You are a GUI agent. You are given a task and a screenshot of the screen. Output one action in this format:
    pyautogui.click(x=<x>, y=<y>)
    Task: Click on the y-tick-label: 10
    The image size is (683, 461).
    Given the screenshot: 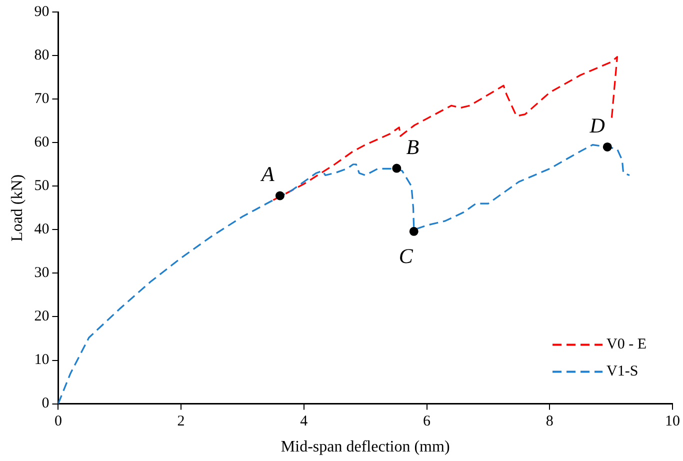 What is the action you would take?
    pyautogui.click(x=42, y=360)
    